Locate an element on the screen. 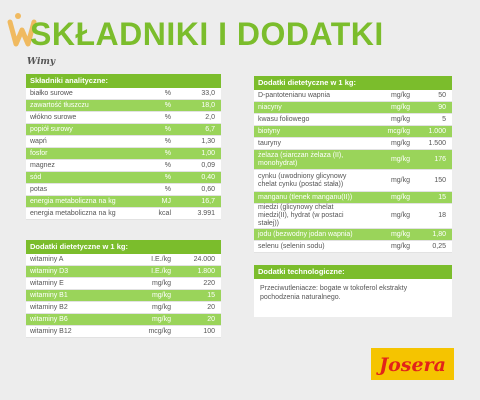 The width and height of the screenshot is (480, 400). vitamin-row: witaminy E mg/kg 220 is located at coordinates (123, 284).